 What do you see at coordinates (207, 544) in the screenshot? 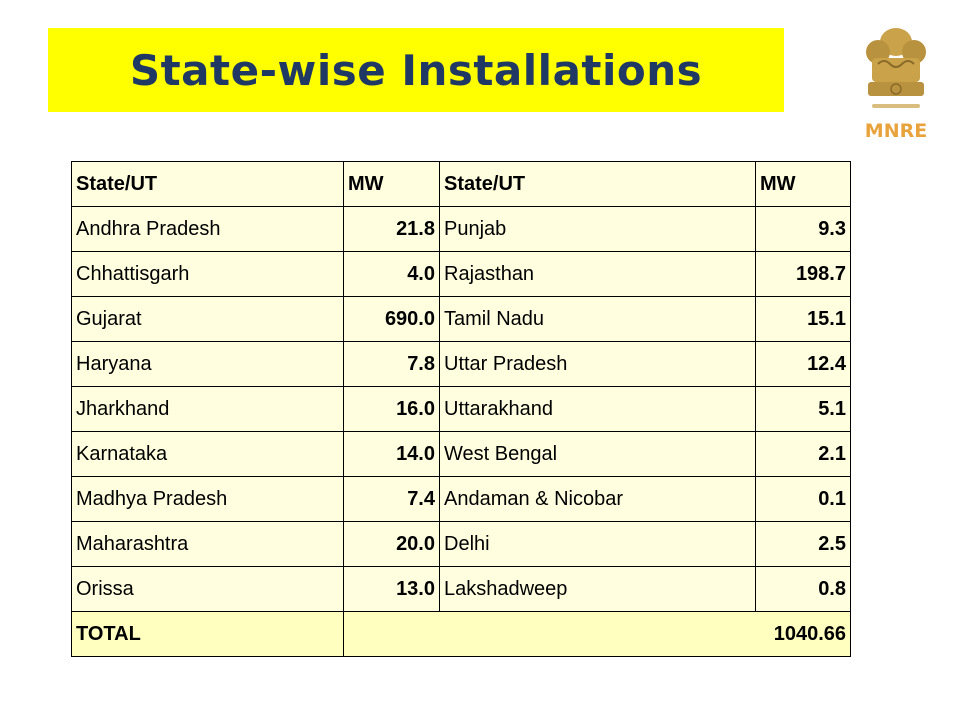
I see `state-name: Maharashtra` at bounding box center [207, 544].